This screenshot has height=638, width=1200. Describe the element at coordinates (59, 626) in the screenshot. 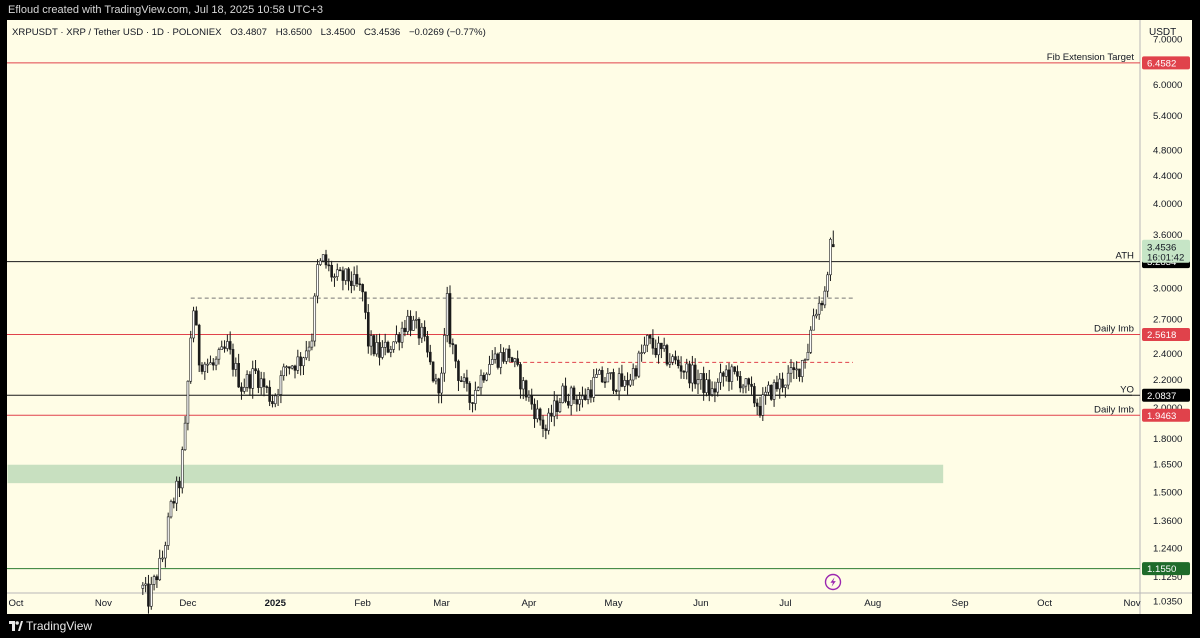

I see `tradingview-brand: TradingView` at that location.